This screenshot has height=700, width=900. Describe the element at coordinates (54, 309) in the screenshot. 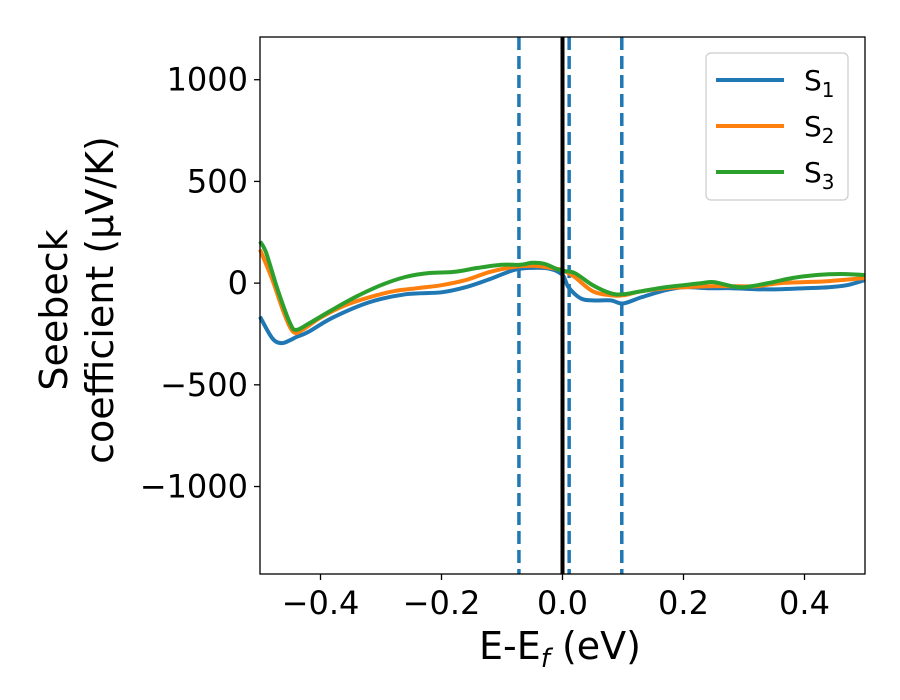

I see `y-axis-title-line1: Seebeck` at that location.